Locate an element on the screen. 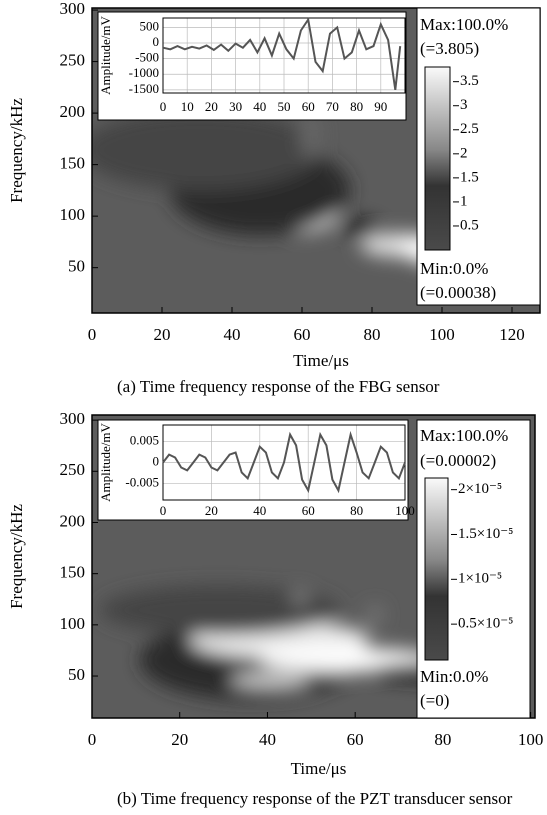 The height and width of the screenshot is (815, 547). colorbar-tick-label: 0.5 is located at coordinates (469, 225).